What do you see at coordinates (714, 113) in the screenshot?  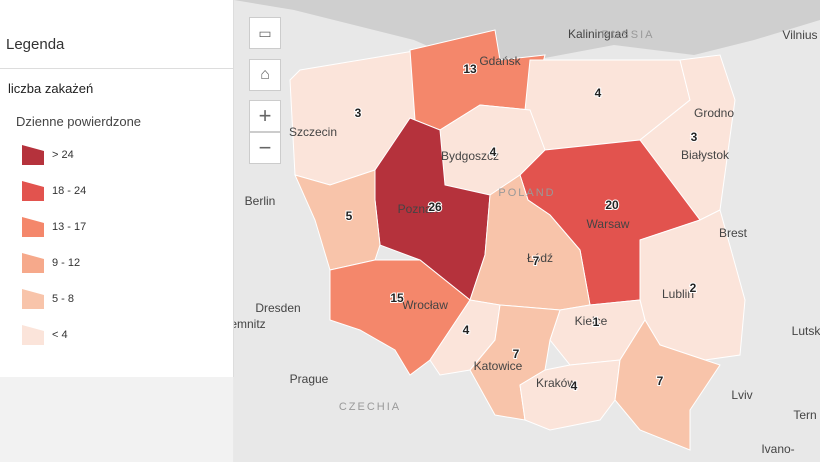 I see `place-label: Grodno` at bounding box center [714, 113].